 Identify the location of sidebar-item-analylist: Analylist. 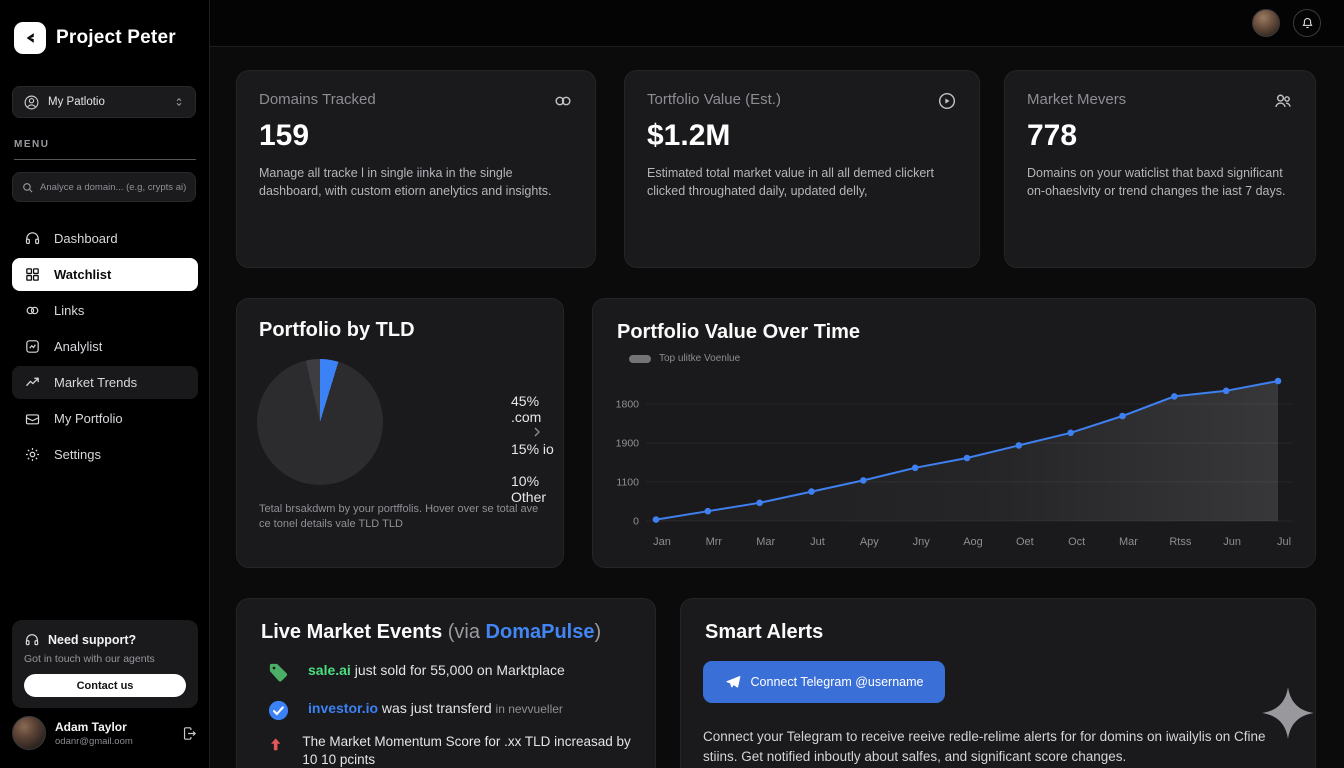
(105, 346).